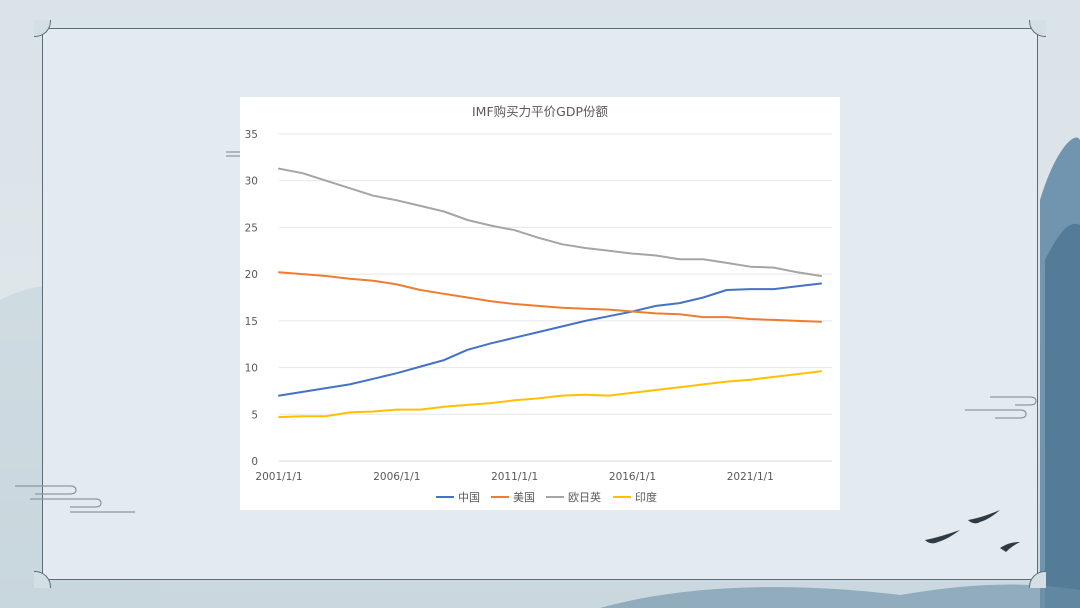  I want to click on flying-birds-icon, so click(972, 531).